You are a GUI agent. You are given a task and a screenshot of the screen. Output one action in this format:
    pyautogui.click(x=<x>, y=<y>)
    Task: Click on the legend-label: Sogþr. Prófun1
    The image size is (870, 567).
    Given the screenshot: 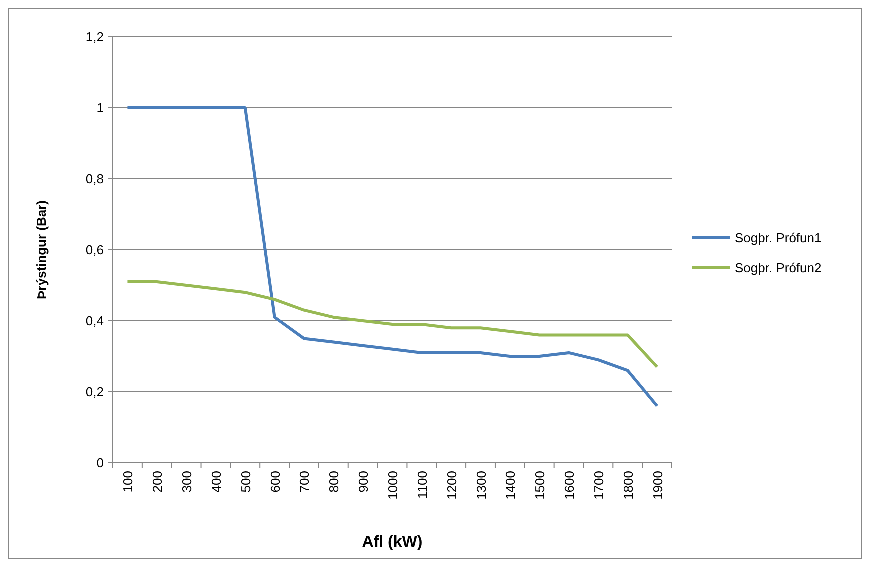 What is the action you would take?
    pyautogui.click(x=778, y=238)
    